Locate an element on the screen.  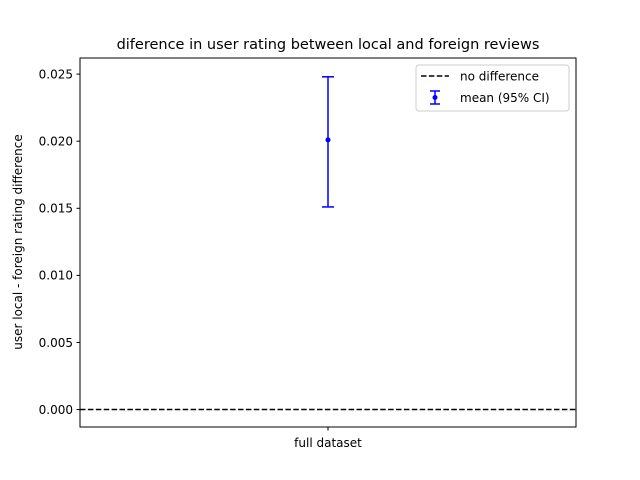
errorbar-layer is located at coordinates (328, 142).